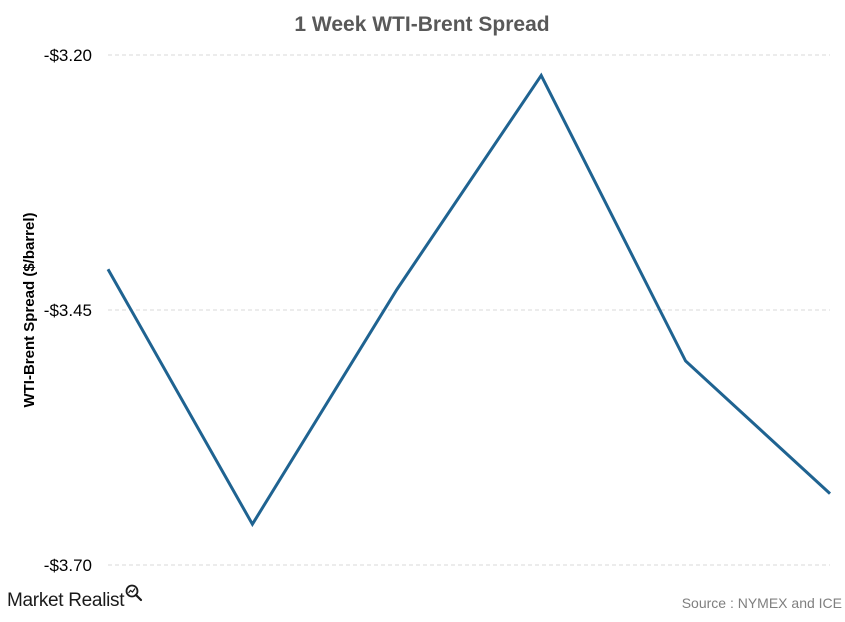 The width and height of the screenshot is (845, 622). I want to click on logo-text: Market Realist, so click(66, 600).